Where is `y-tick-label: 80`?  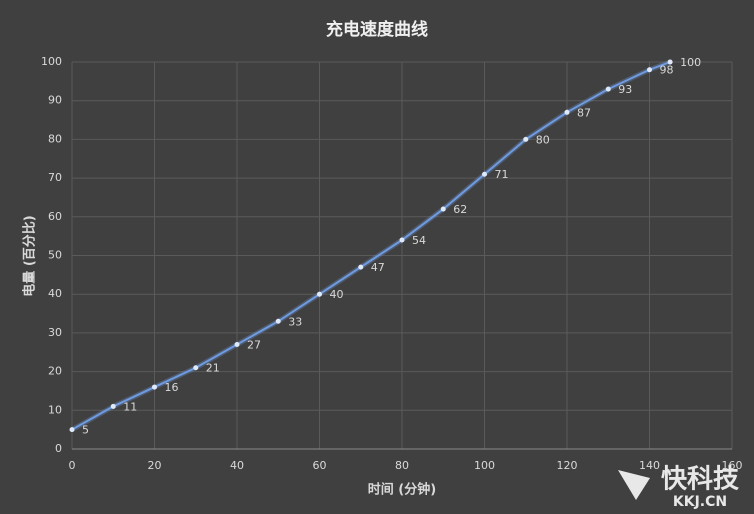
y-tick-label: 80 is located at coordinates (55, 138).